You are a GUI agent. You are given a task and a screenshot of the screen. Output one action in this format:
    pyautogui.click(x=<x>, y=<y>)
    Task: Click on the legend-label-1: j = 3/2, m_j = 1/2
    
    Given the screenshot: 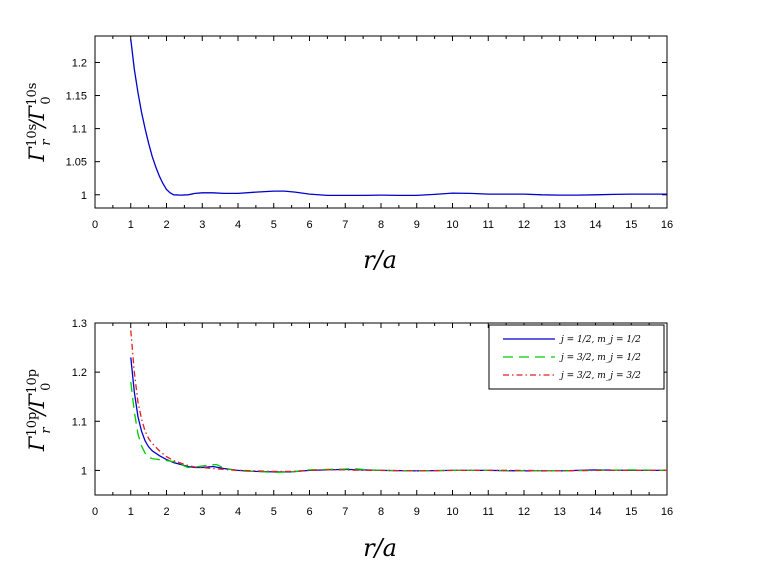 What is the action you would take?
    pyautogui.click(x=600, y=358)
    